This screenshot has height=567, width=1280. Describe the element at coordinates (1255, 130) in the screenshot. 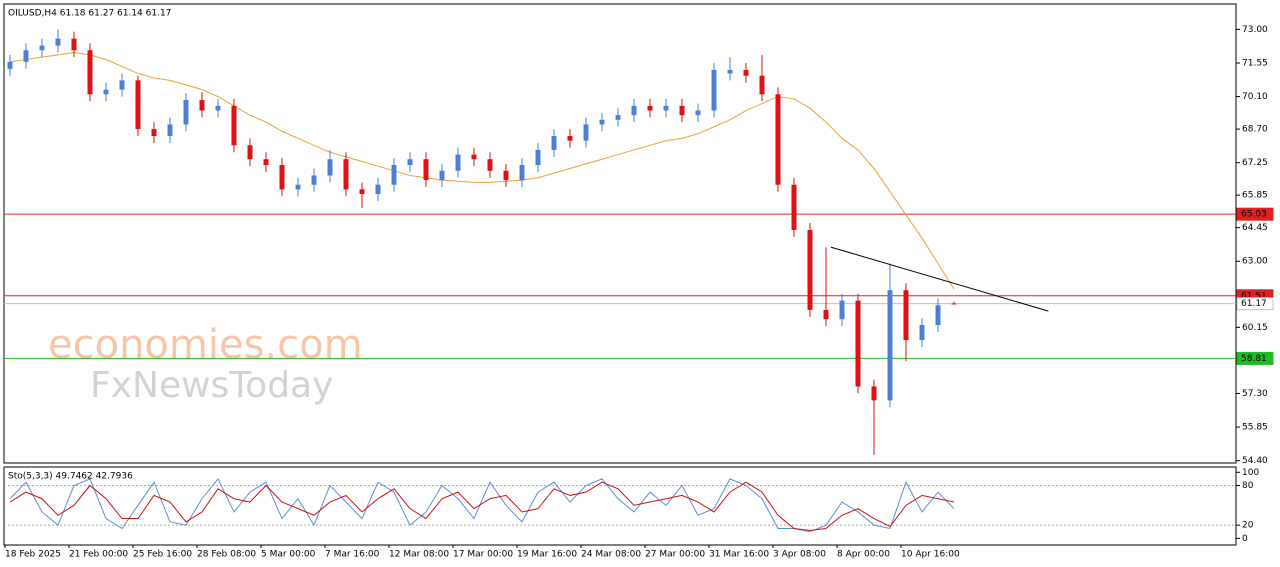

I see `y-tick-label: 68.70` at that location.